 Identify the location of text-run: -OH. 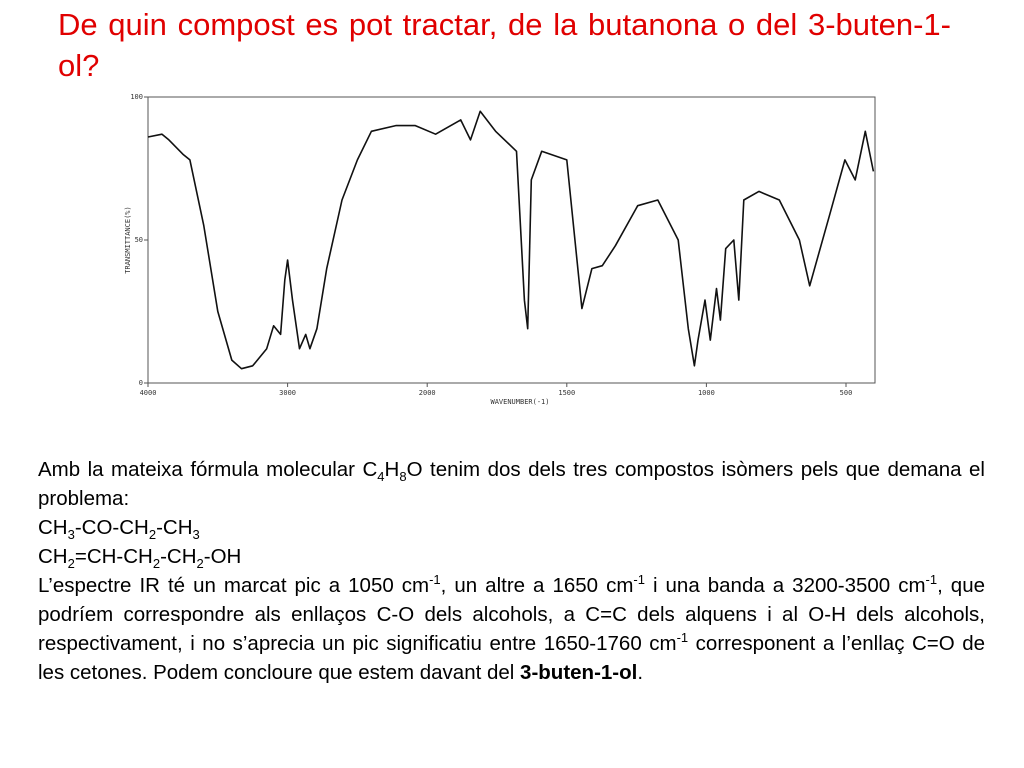
(222, 556).